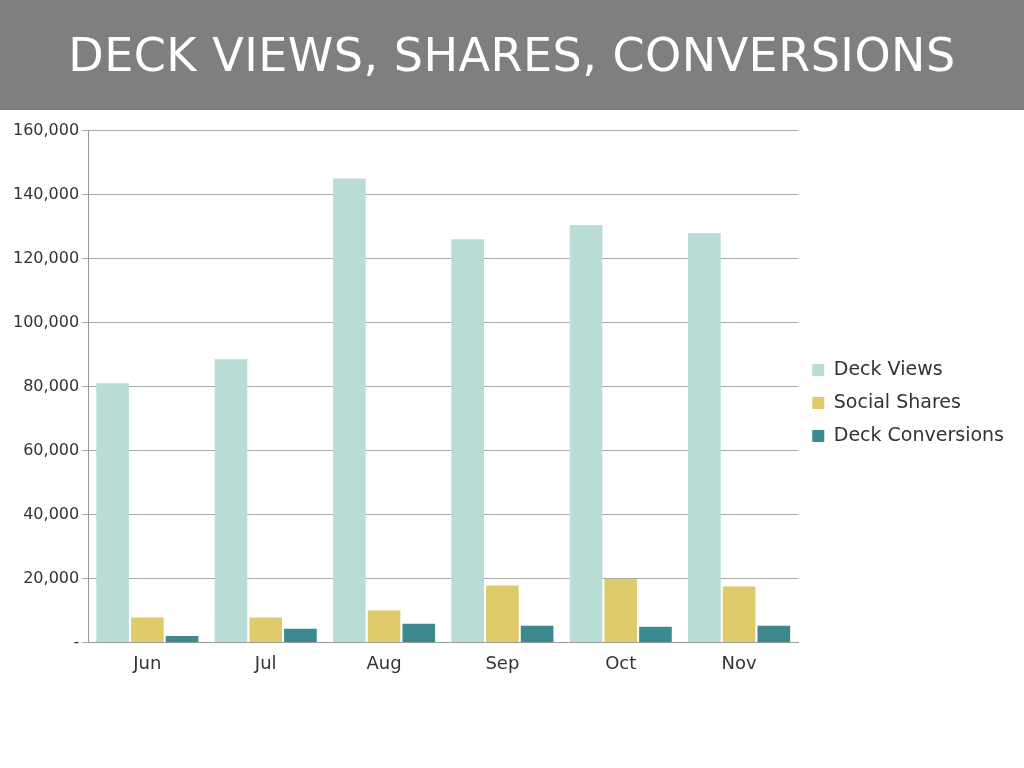 This screenshot has width=1024, height=768. I want to click on y-tick-label: 20,000, so click(51, 577).